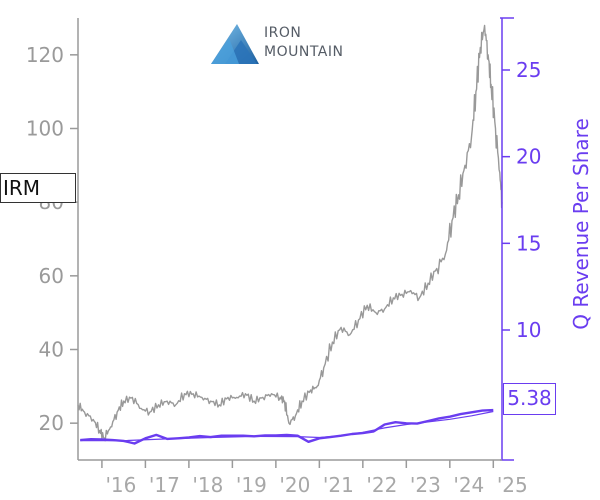  Describe the element at coordinates (529, 399) in the screenshot. I see `last-value-label: 5.38` at that location.